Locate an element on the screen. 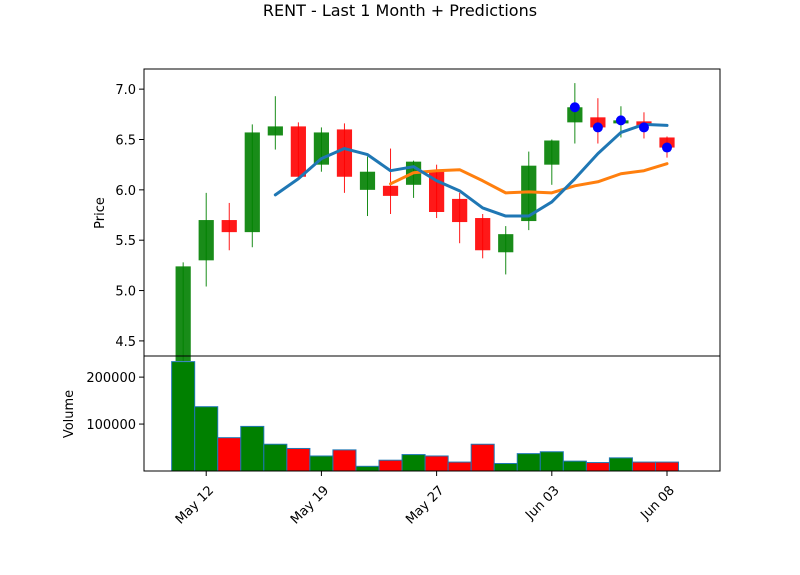 The image size is (800, 575). prediction-points is located at coordinates (621, 127).